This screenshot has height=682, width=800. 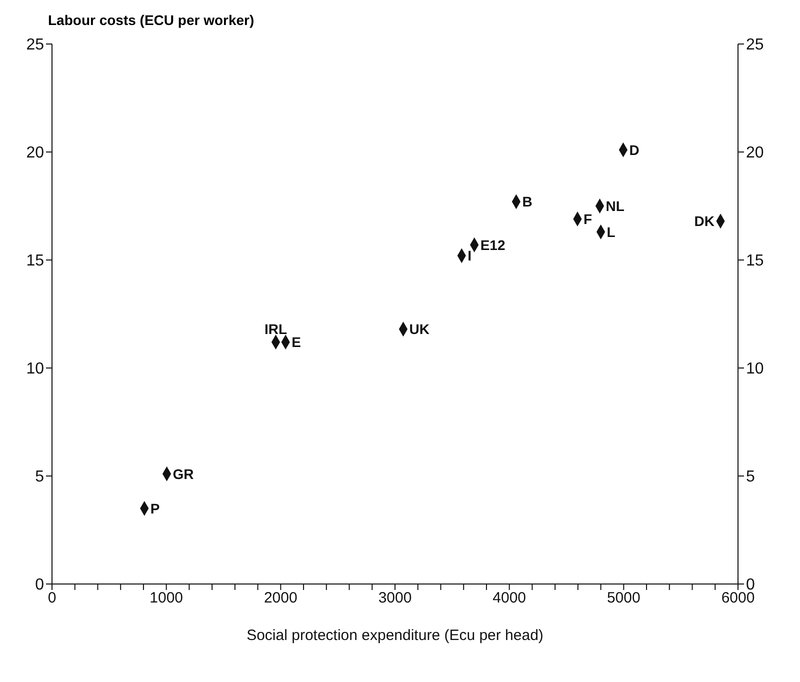 What do you see at coordinates (634, 150) in the screenshot?
I see `annotation: D` at bounding box center [634, 150].